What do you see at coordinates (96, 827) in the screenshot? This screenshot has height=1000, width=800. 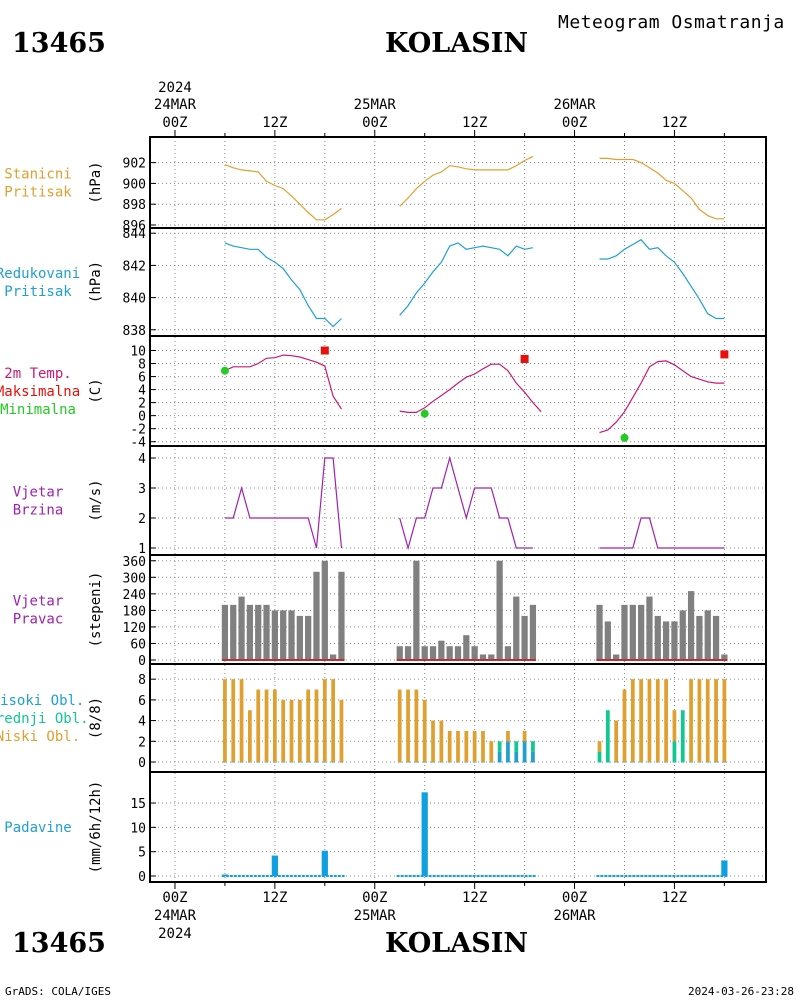 I see `unit-label-precip: (mm/6h/12h)` at bounding box center [96, 827].